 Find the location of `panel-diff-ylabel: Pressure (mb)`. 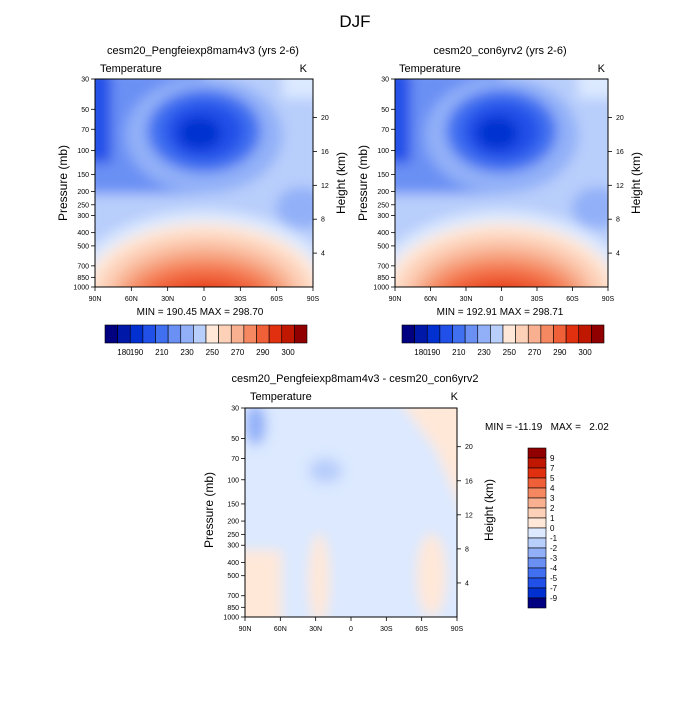

panel-diff-ylabel: Pressure (mb) is located at coordinates (209, 510).